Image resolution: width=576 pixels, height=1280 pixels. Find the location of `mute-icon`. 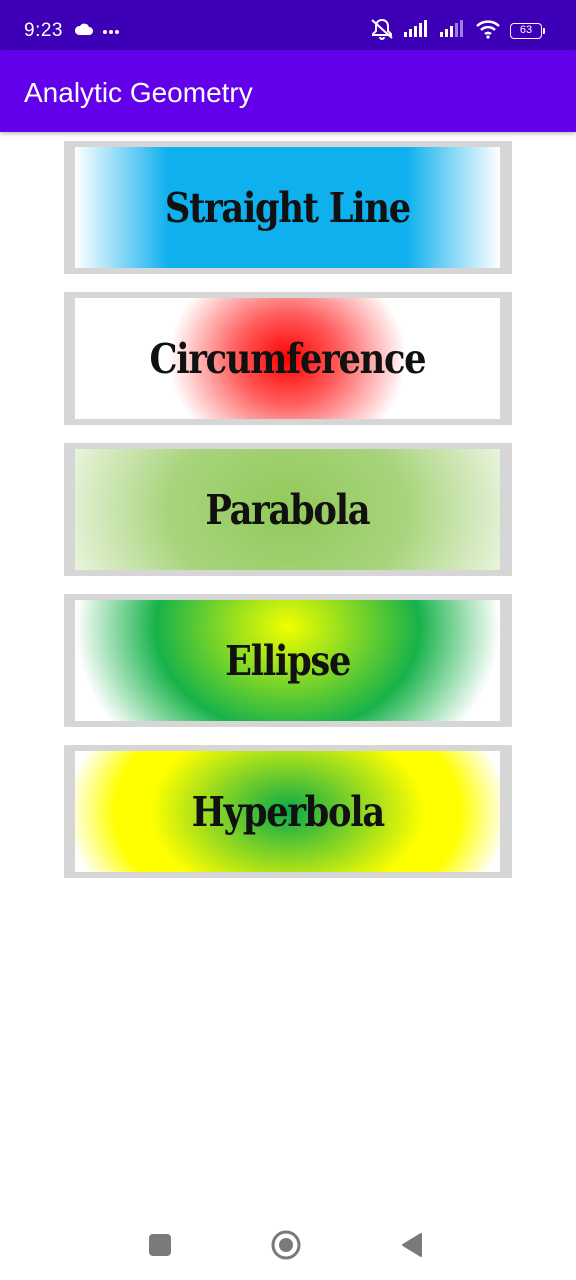

mute-icon is located at coordinates (382, 31).